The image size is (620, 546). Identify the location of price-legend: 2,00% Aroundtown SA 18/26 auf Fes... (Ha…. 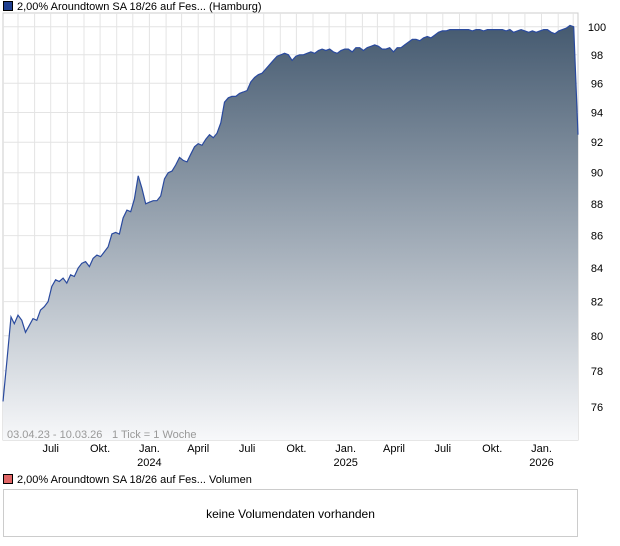
(132, 7).